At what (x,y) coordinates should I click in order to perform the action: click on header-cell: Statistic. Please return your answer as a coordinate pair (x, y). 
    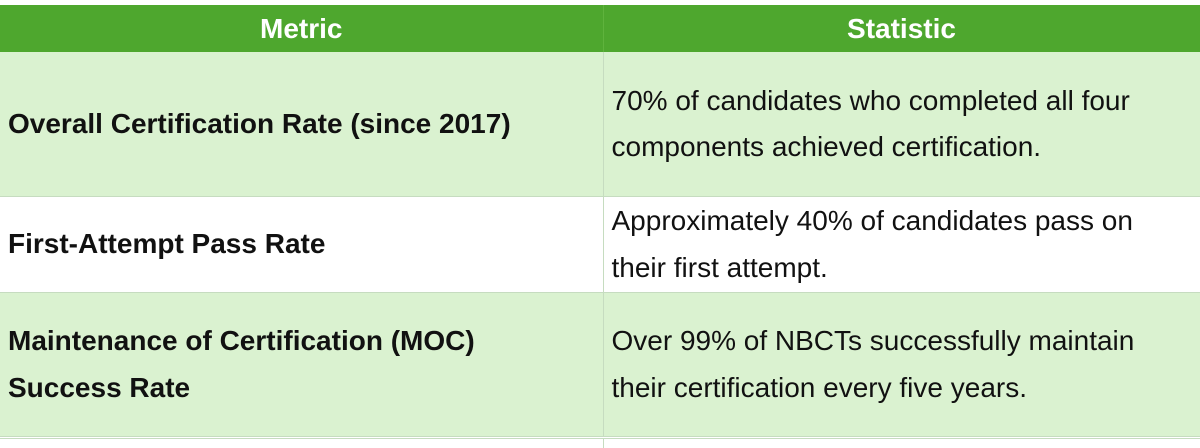
    Looking at the image, I should click on (901, 28).